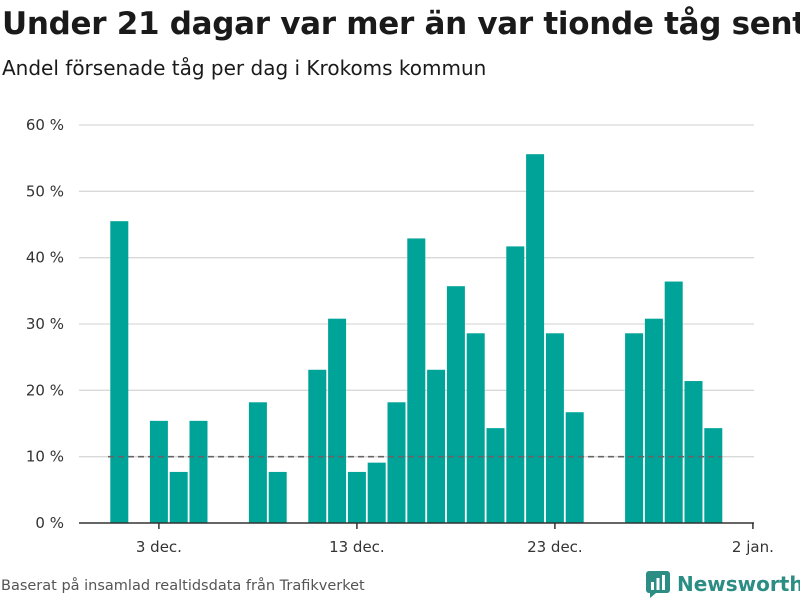 The width and height of the screenshot is (800, 600). Describe the element at coordinates (45, 191) in the screenshot. I see `y-tick-label: 50 %` at that location.